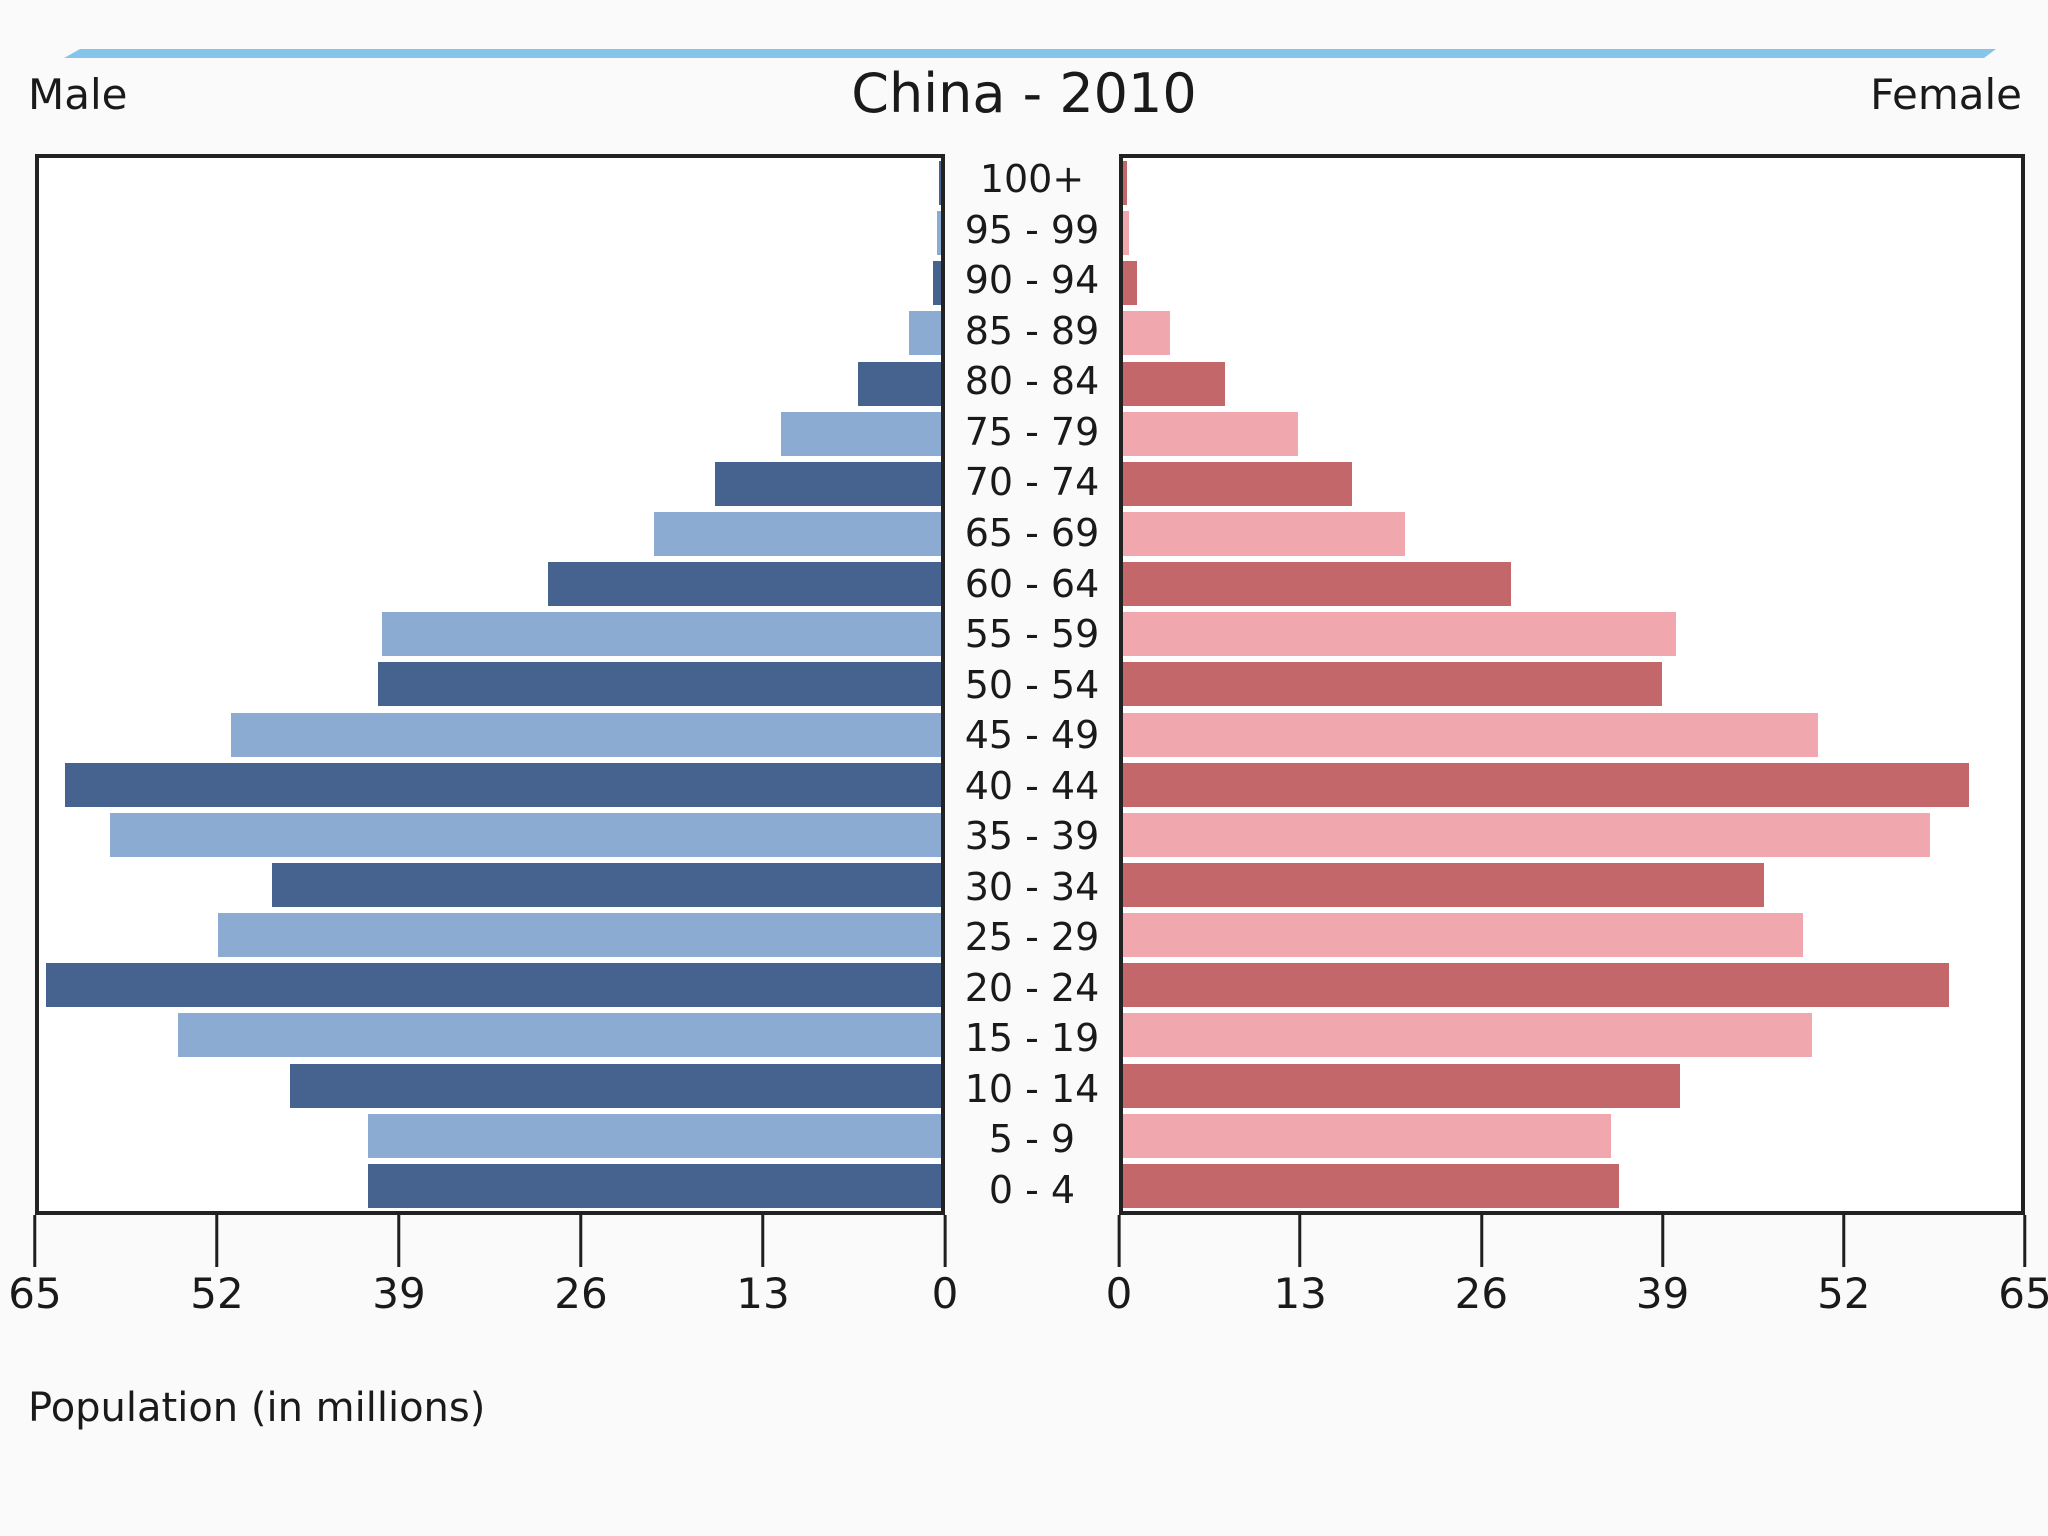  What do you see at coordinates (399, 1266) in the screenshot?
I see `x-tick-male-39: 39` at bounding box center [399, 1266].